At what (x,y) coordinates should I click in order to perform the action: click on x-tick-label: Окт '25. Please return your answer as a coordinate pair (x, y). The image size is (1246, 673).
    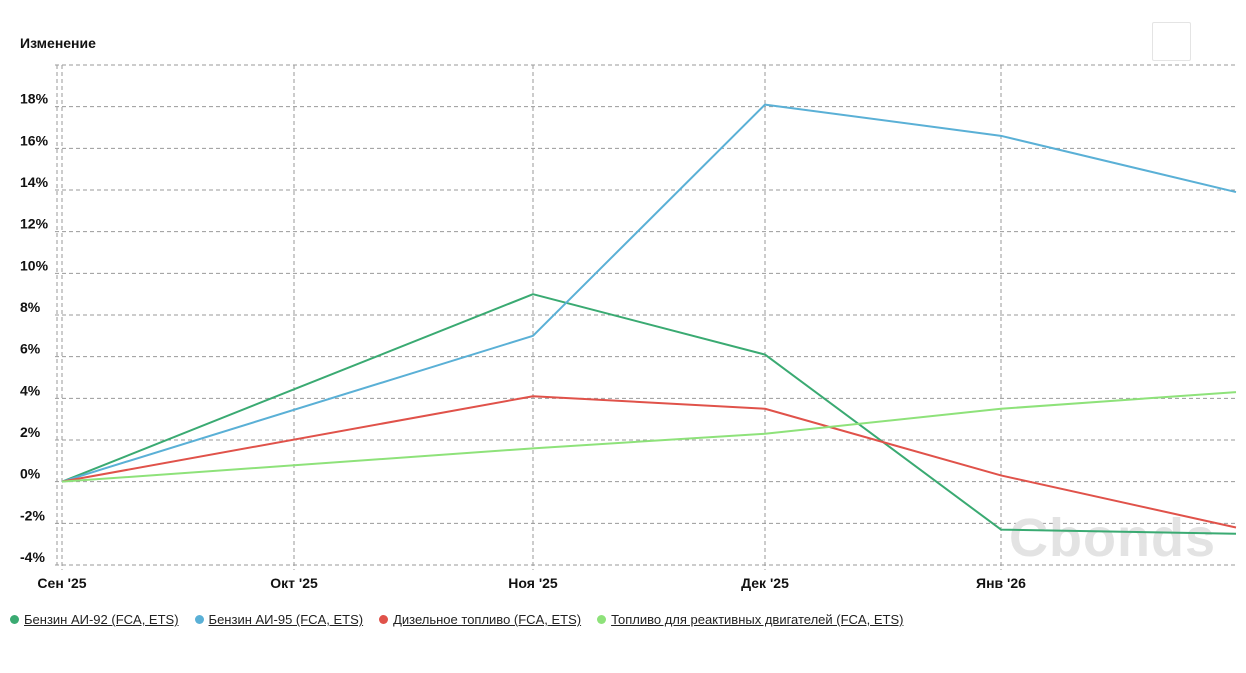
    Looking at the image, I should click on (294, 583).